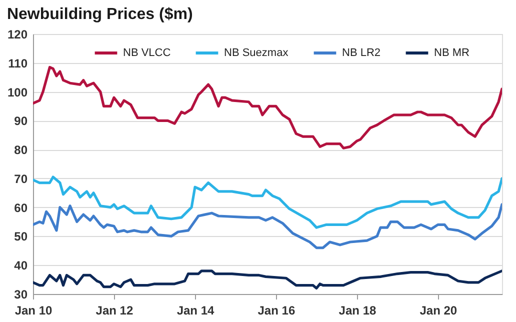 The image size is (516, 322). Describe the element at coordinates (277, 311) in the screenshot. I see `x-tick-label: Jan 16` at that location.